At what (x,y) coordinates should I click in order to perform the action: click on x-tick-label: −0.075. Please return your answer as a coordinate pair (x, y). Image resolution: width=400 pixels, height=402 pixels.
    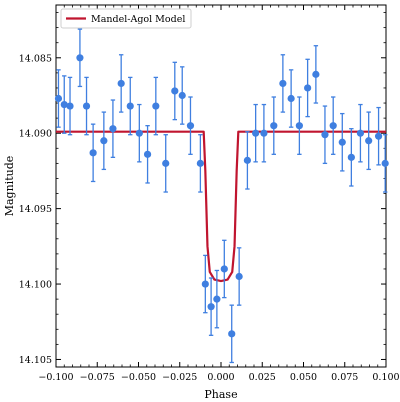
    Looking at the image, I should click on (97, 377).